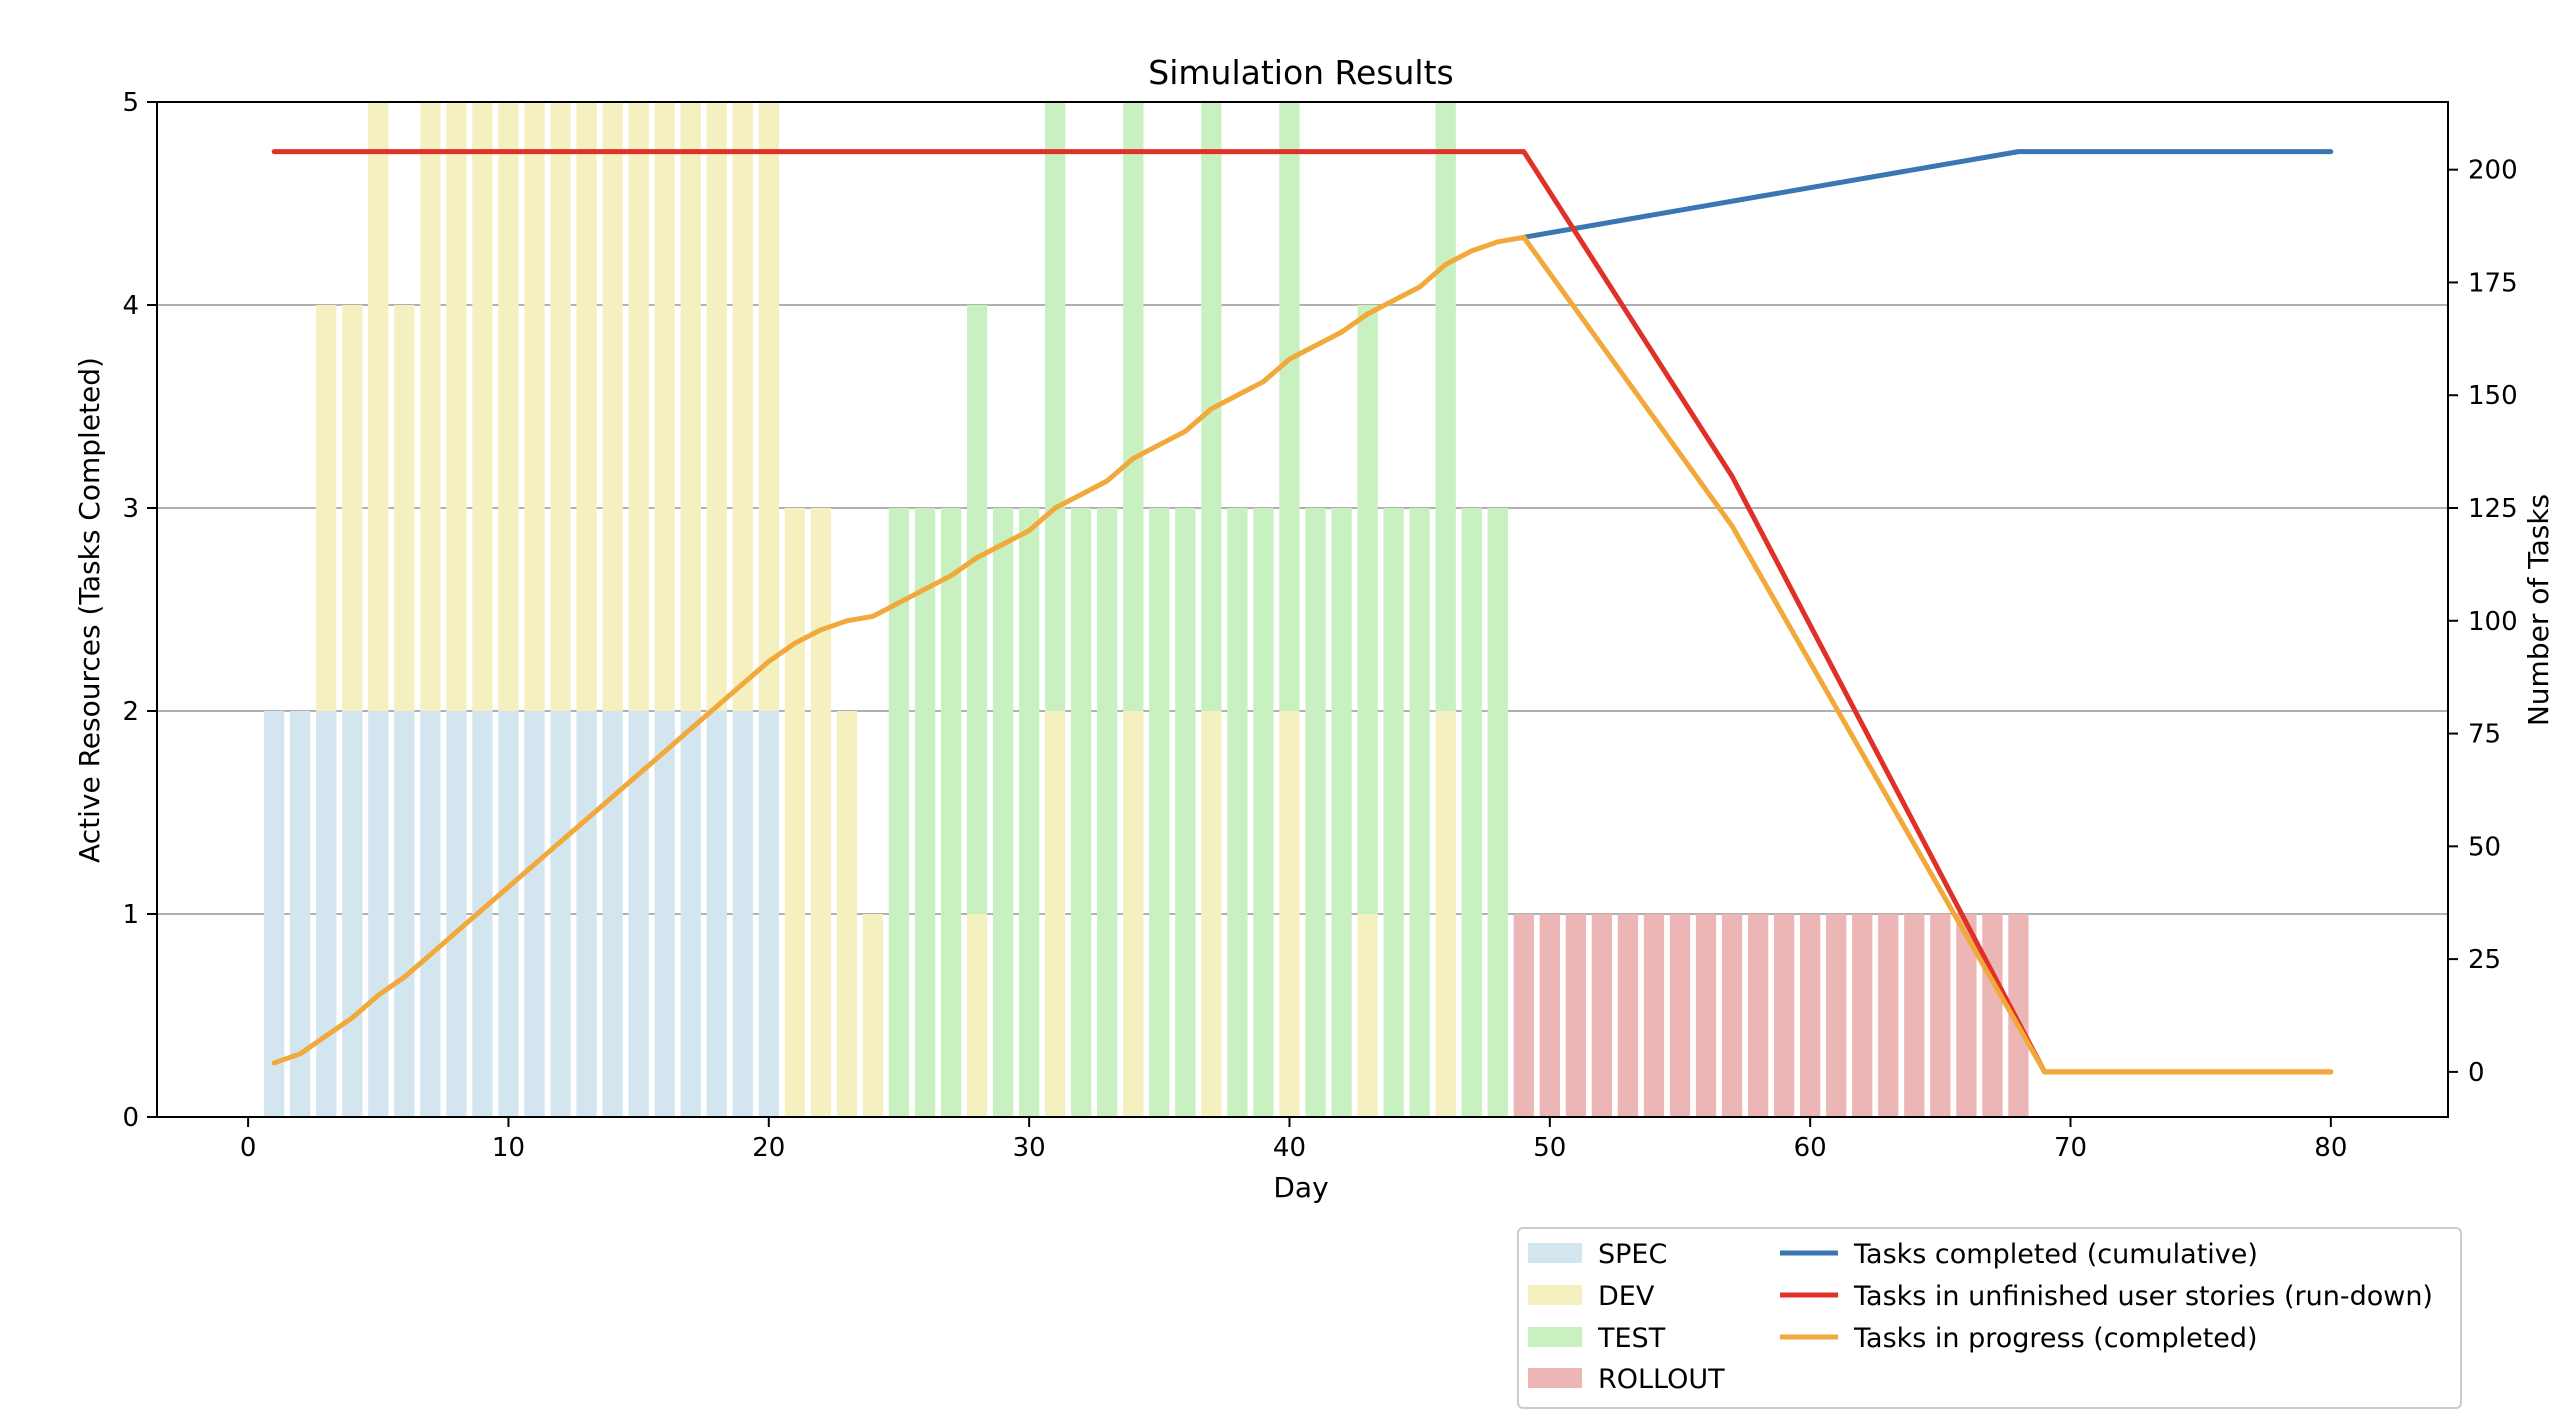 This screenshot has height=1418, width=2574. I want to click on y2-tick-label: 25, so click(2484, 960).